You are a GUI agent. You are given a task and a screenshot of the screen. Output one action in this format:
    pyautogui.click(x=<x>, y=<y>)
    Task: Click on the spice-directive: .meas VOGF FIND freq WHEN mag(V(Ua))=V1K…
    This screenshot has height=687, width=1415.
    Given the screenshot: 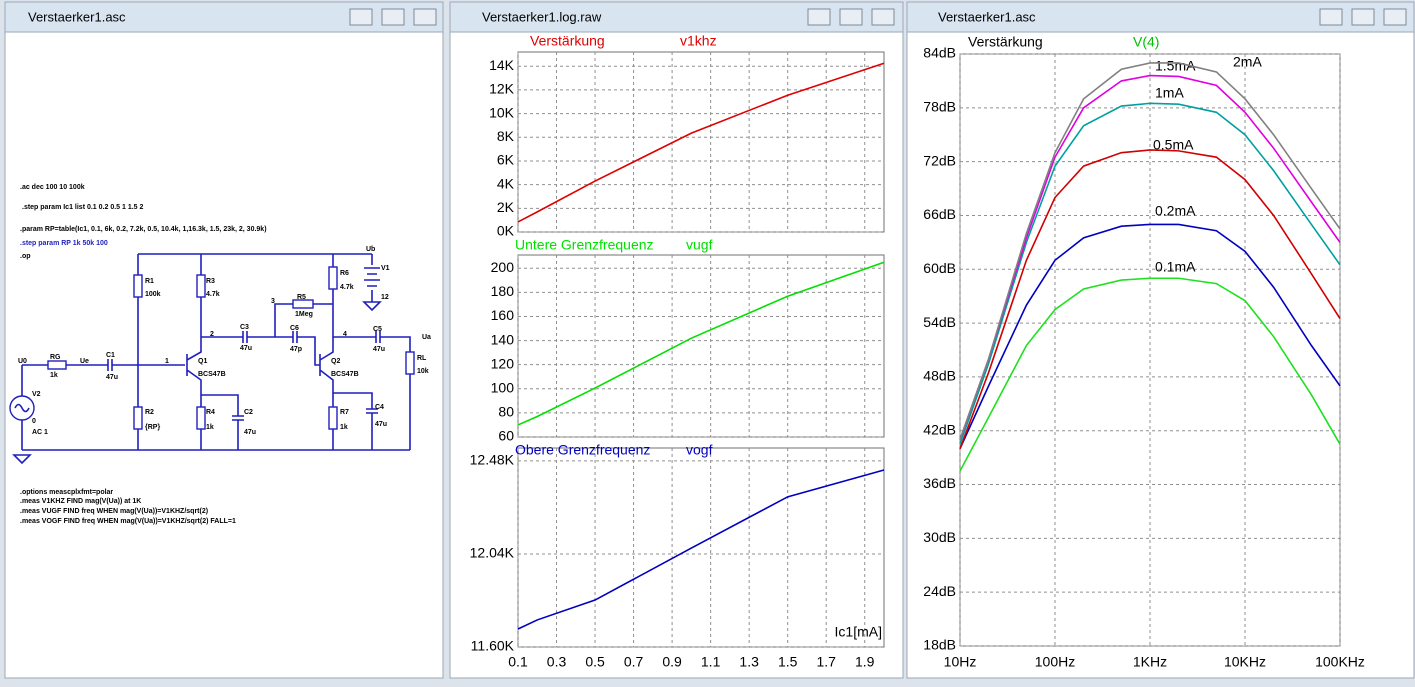 What is the action you would take?
    pyautogui.click(x=128, y=521)
    